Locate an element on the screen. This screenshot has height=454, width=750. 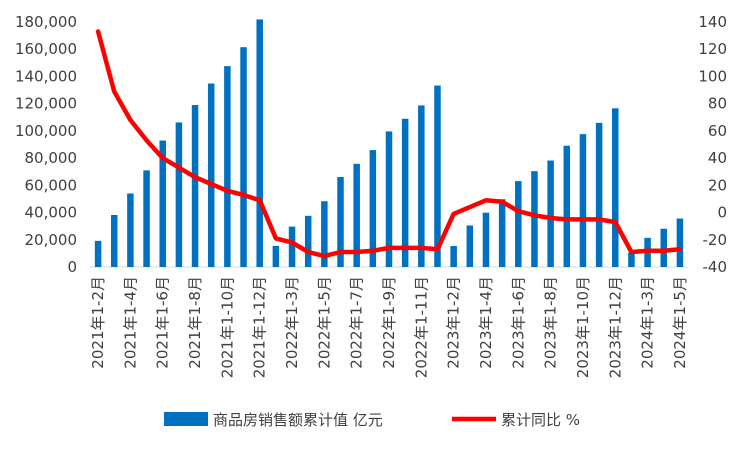
x-axis-tick-label: 2021年1-8月 is located at coordinates (195, 322).